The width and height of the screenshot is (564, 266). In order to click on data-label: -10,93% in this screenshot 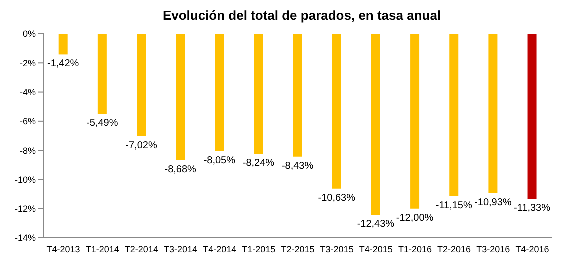, I will do `click(493, 202)`.